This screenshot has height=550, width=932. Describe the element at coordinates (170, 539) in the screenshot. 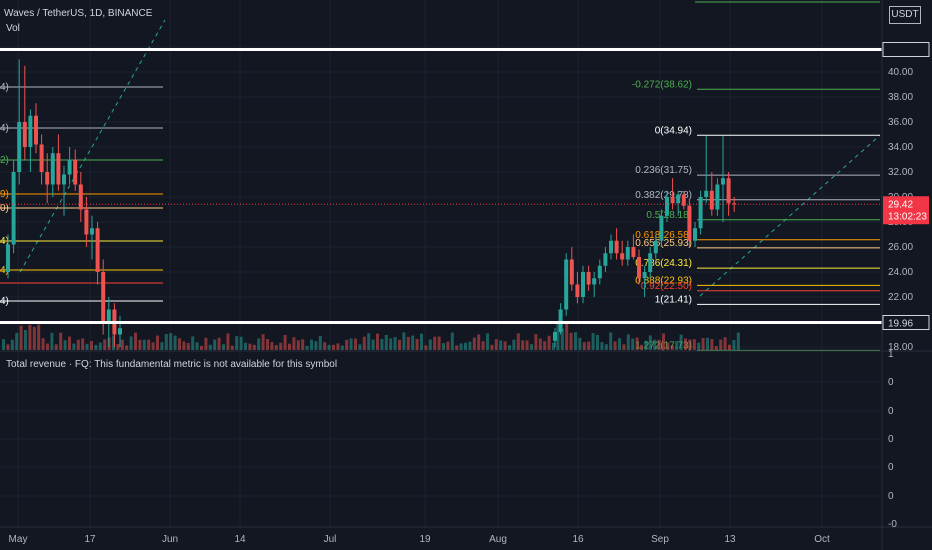

I see `time-tick-label: Jun` at that location.